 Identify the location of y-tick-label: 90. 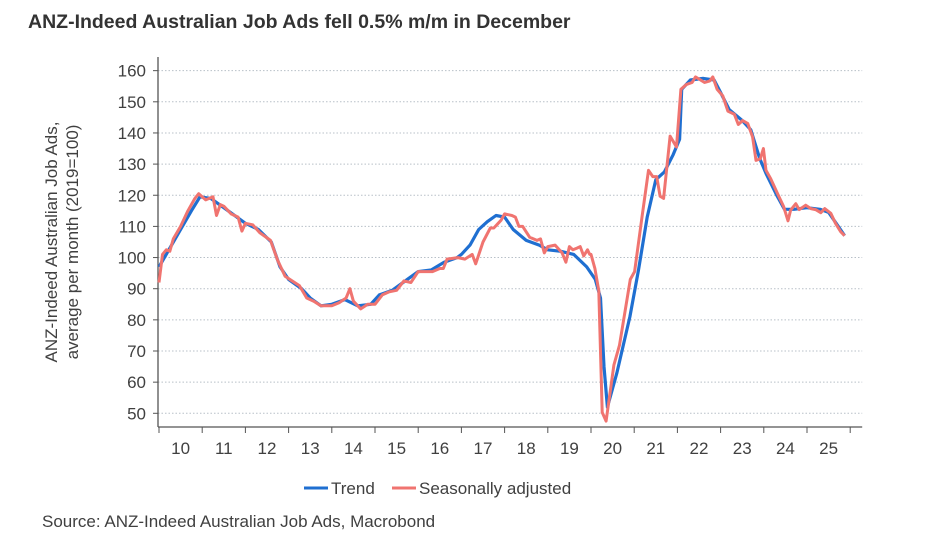
(136, 289).